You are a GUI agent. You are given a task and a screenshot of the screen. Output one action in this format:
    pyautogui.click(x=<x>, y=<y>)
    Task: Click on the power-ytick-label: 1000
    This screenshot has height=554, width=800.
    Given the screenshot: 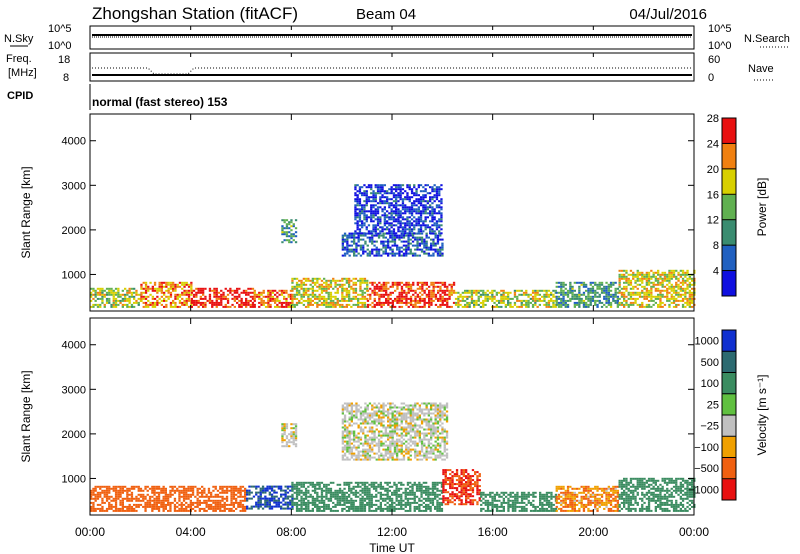 What is the action you would take?
    pyautogui.click(x=74, y=275)
    